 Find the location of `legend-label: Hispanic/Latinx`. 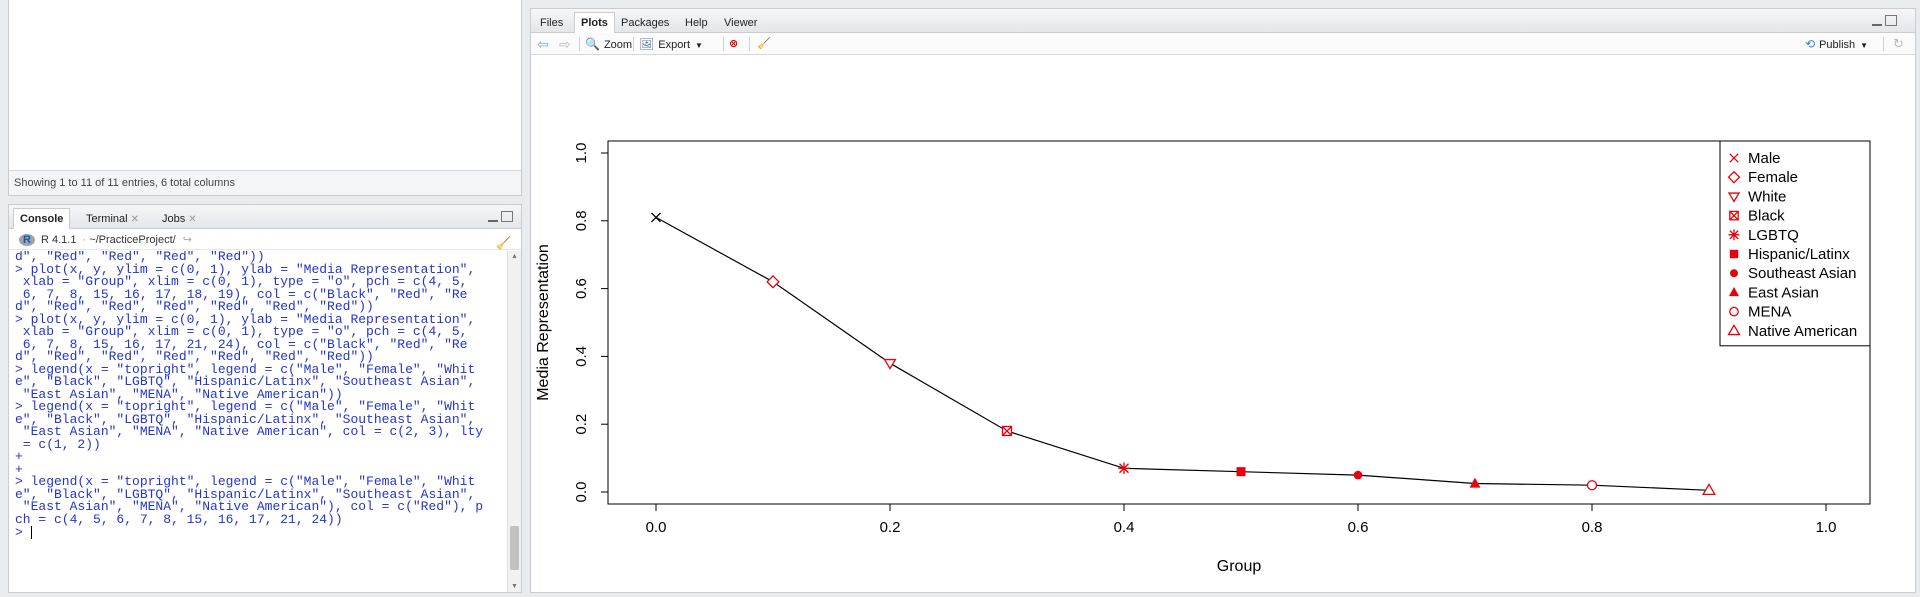

legend-label: Hispanic/Latinx is located at coordinates (1799, 254).